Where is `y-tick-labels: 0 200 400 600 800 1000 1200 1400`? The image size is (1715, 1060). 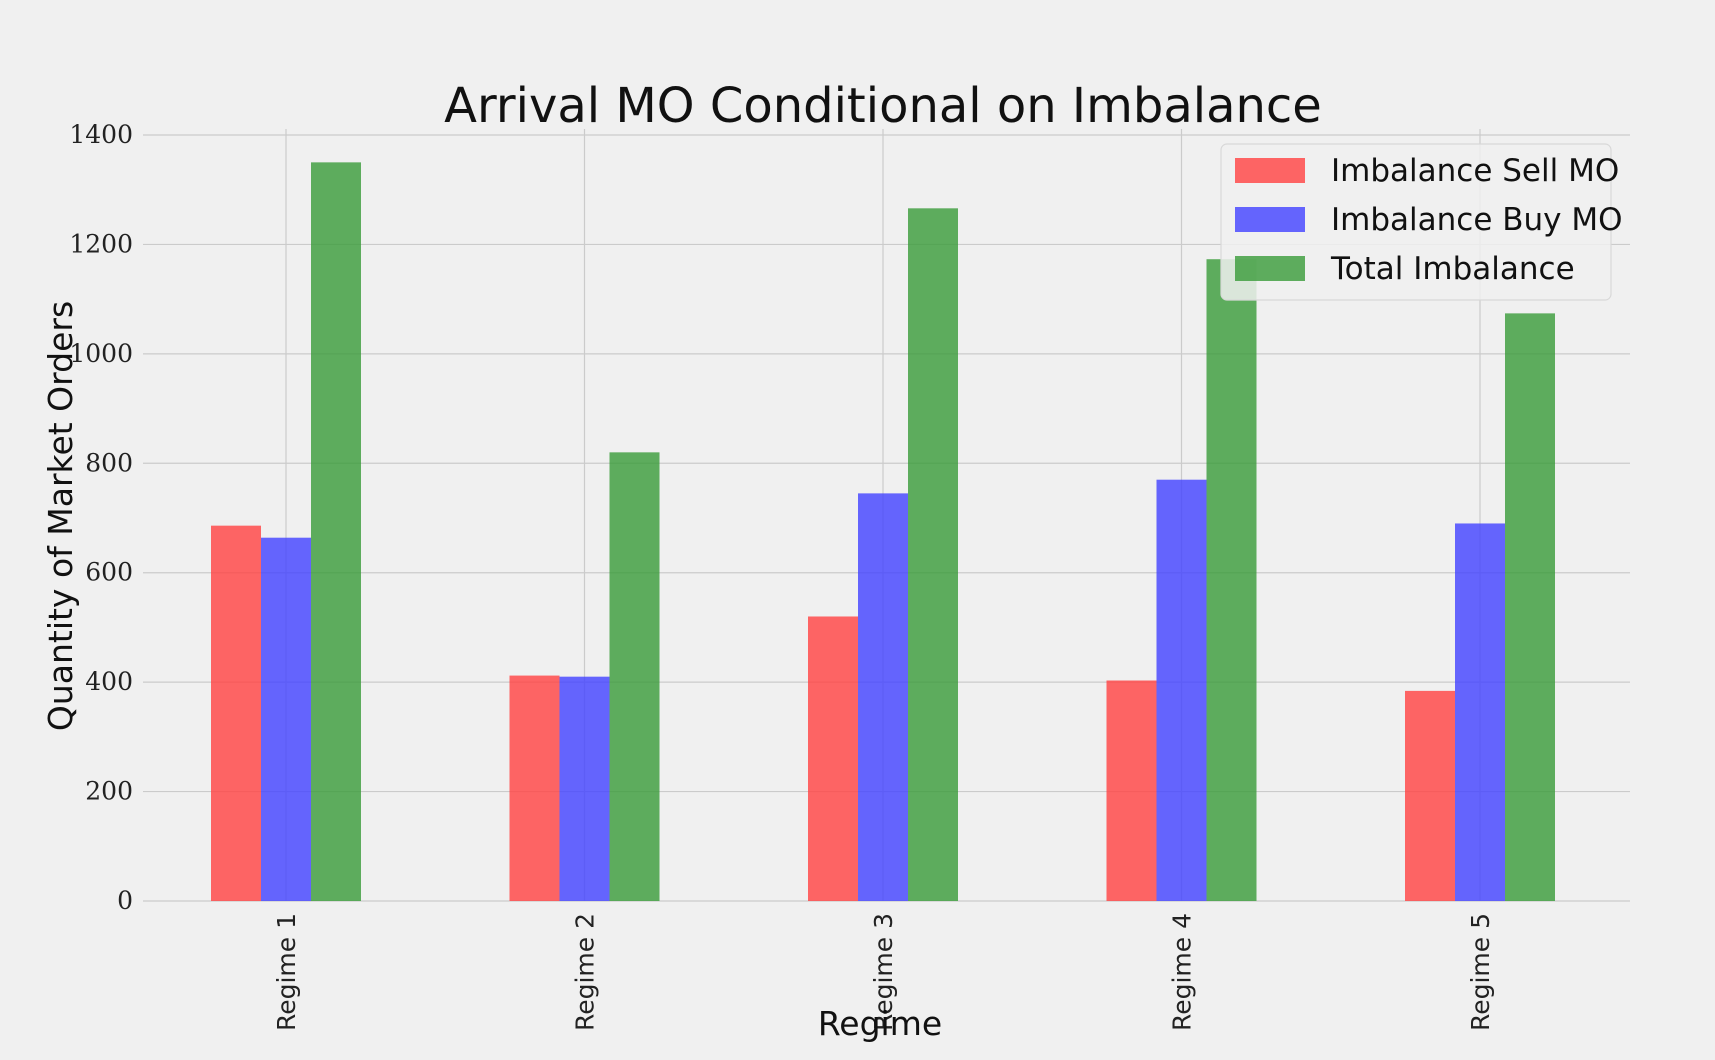
y-tick-labels: 0 200 400 600 800 1000 1200 1400 is located at coordinates (101, 517).